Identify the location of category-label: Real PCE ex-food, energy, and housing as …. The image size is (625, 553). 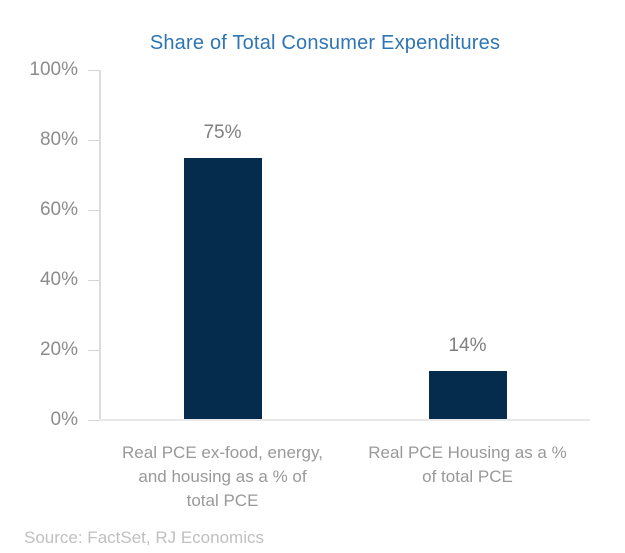
(223, 477).